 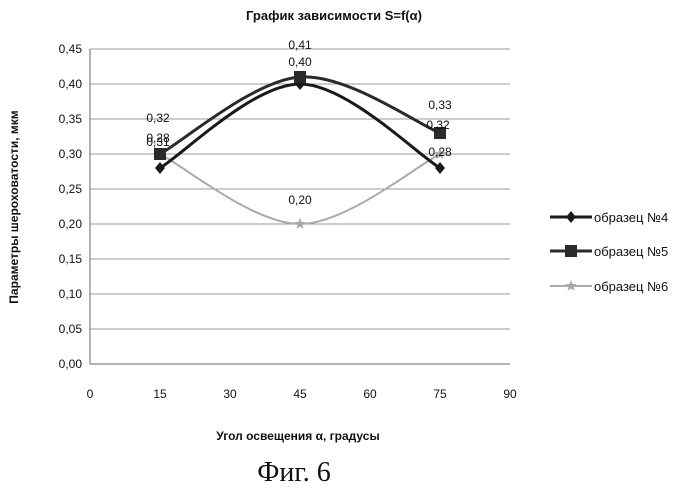 I want to click on chart-title: График зависимости S=f(α), so click(x=334, y=15).